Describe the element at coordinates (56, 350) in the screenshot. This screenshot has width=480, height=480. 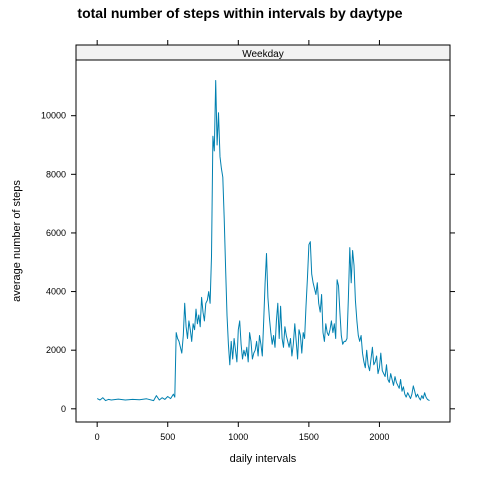
I see `y-tick-label: 2000` at that location.